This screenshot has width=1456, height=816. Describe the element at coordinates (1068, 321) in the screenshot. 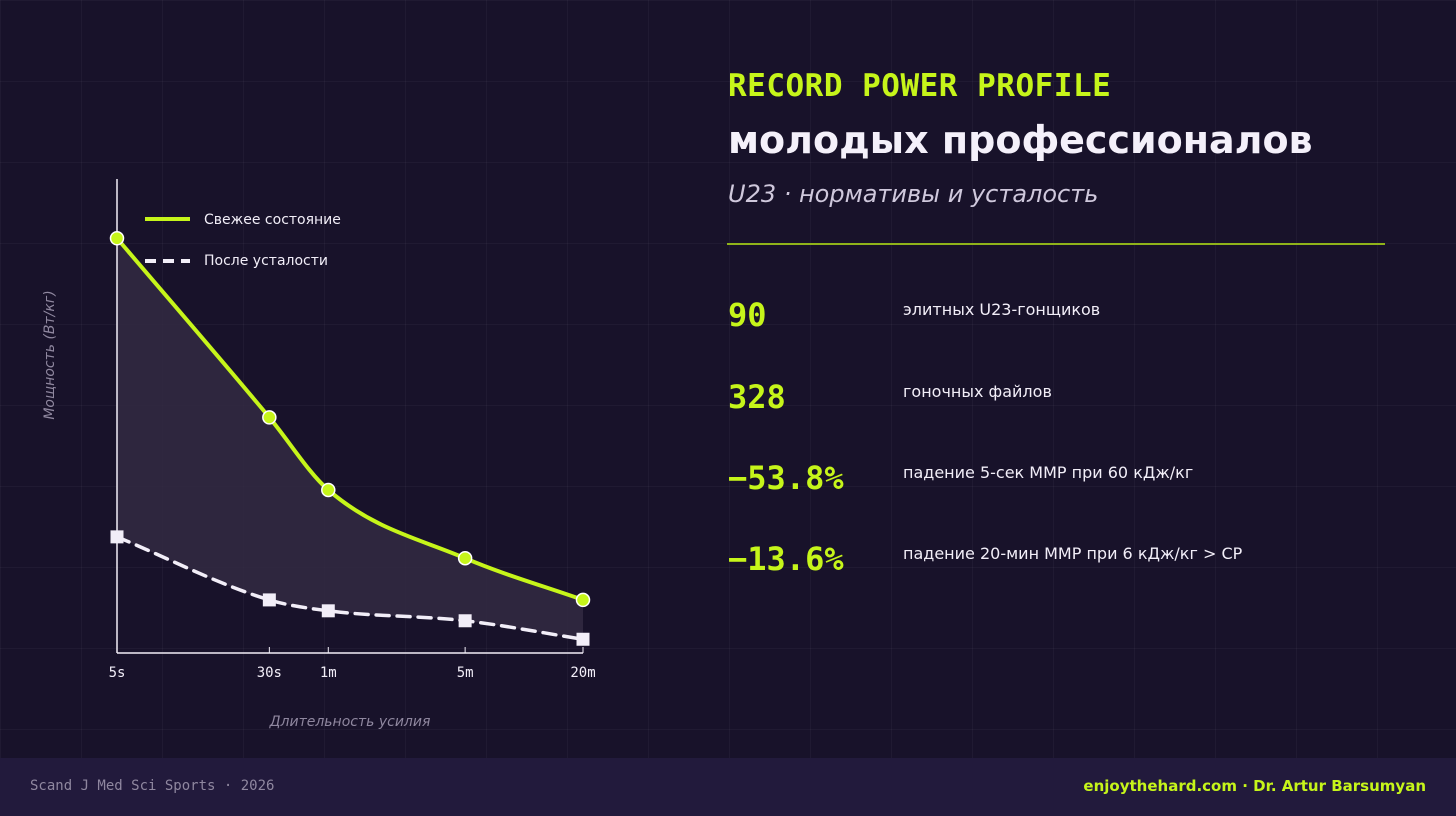

I see `stat-row: 90 элитных U23-гонщиков` at that location.